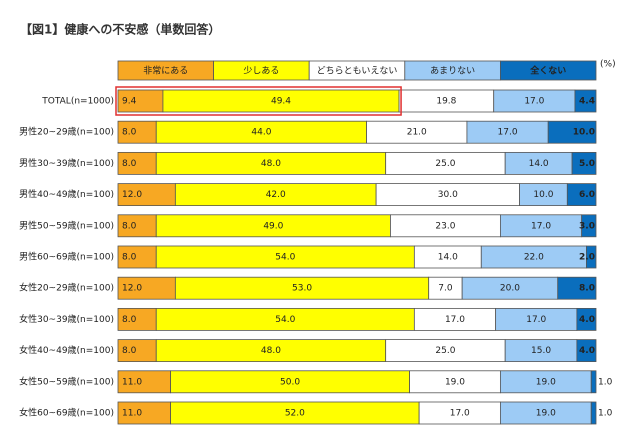 The height and width of the screenshot is (448, 640). I want to click on category-label: 女性20~29歳(n=100), so click(66, 288).